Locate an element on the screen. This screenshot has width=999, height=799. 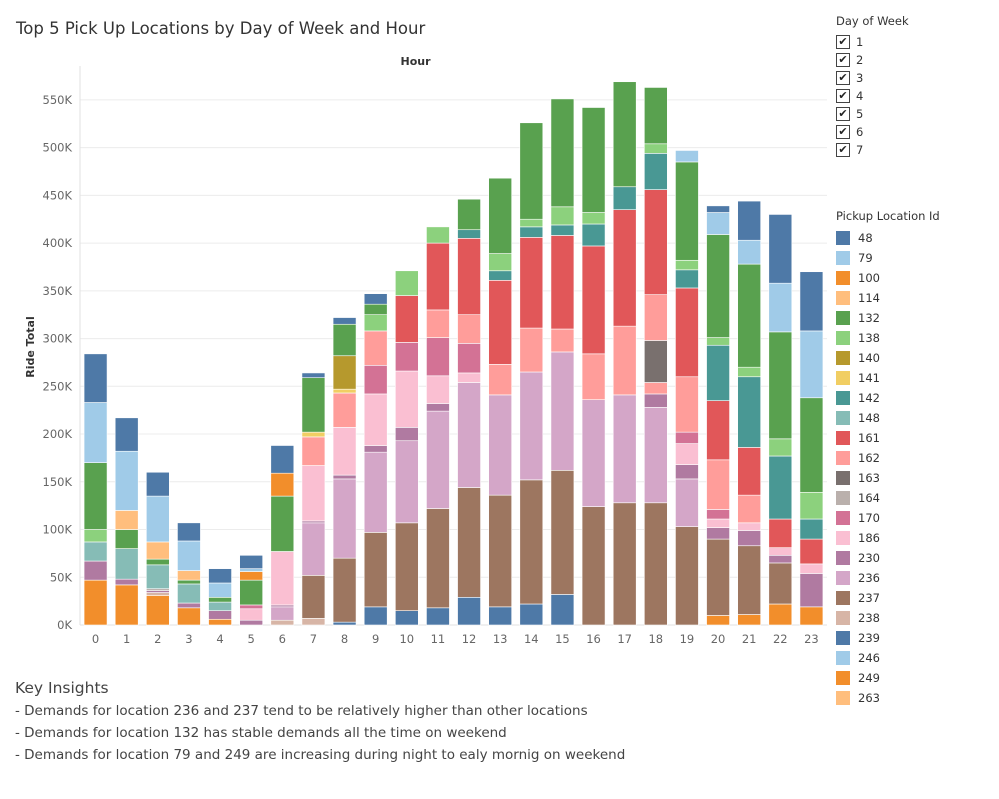
legend-label: 132 is located at coordinates (869, 318).